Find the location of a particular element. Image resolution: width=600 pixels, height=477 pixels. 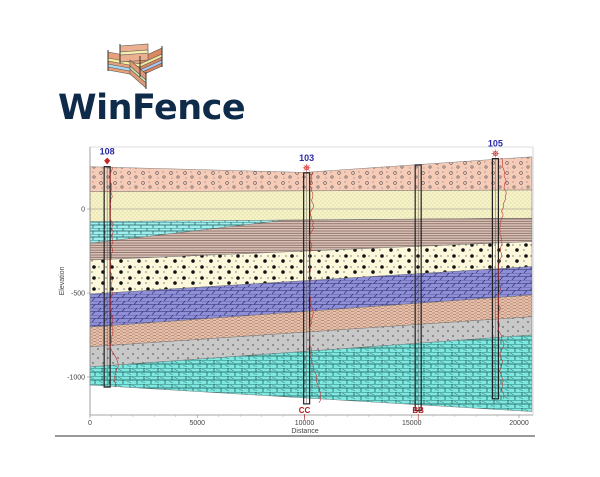

logo-fence-graphic is located at coordinates (135, 66).